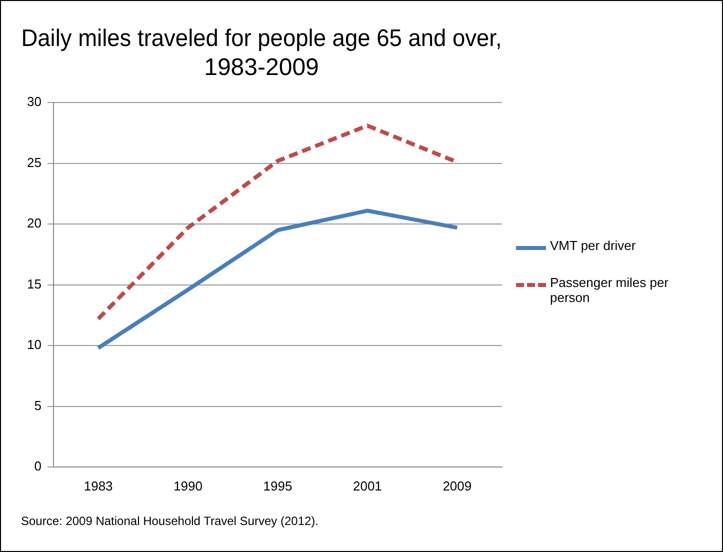 The image size is (723, 552). I want to click on y-tick-label: 20, so click(34, 223).